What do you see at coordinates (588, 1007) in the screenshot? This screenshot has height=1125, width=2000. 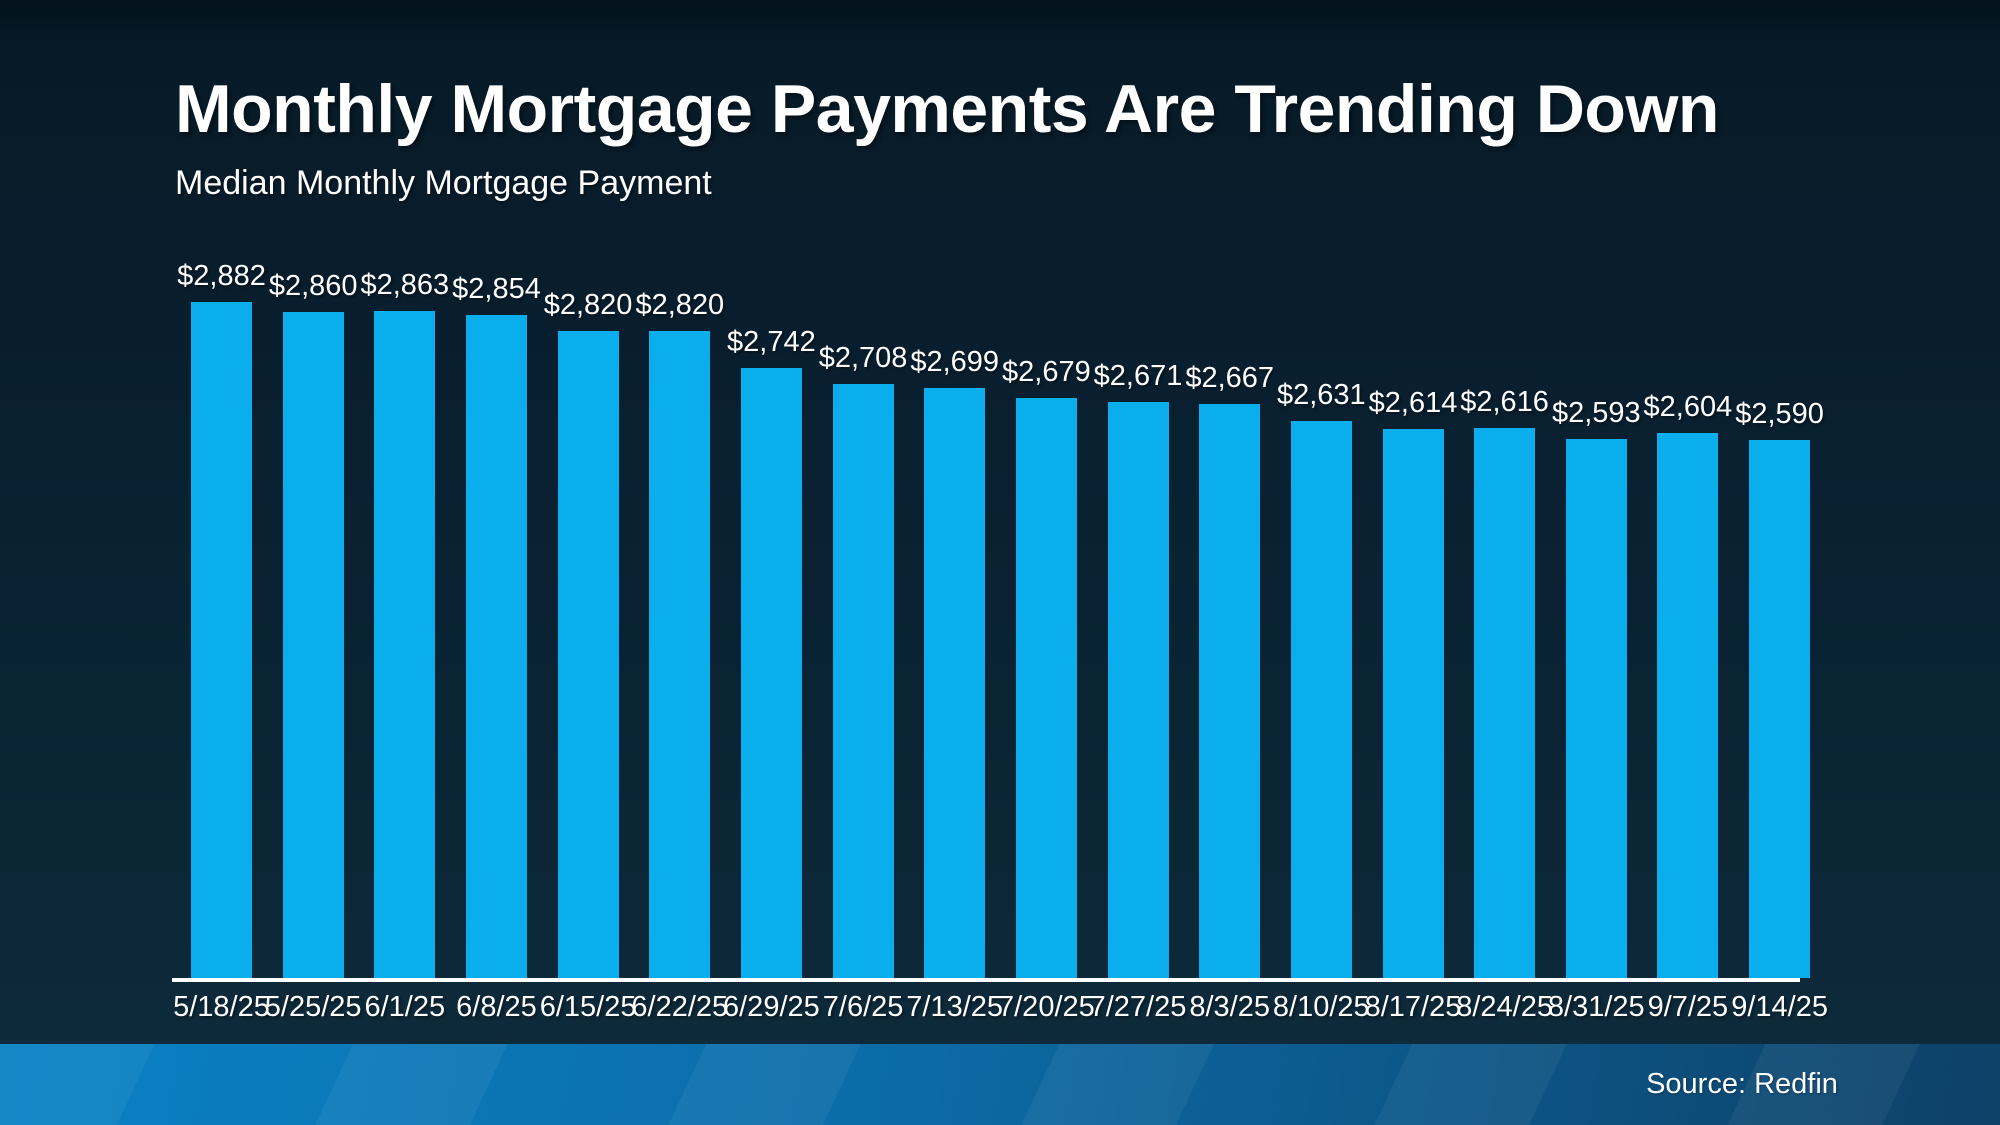 I see `x-axis-tick-label: 6/15/25` at bounding box center [588, 1007].